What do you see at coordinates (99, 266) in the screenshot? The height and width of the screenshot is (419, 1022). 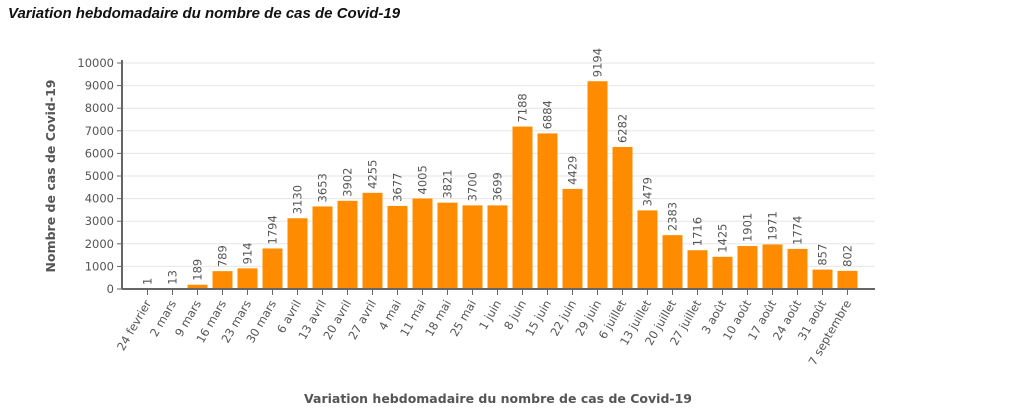 I see `y-tick-label: 1000` at bounding box center [99, 266].